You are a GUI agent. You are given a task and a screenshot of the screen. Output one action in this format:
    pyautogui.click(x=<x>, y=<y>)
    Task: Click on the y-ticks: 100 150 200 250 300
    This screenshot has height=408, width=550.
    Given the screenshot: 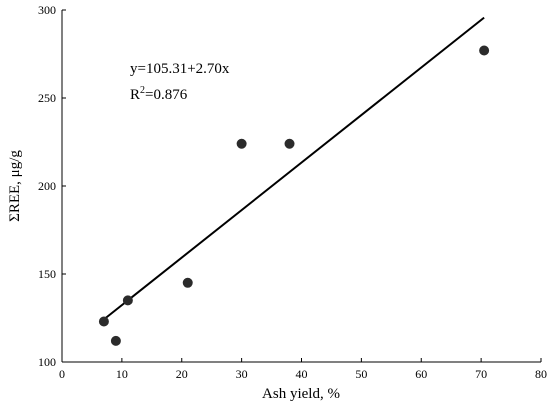 What is the action you would take?
    pyautogui.click(x=52, y=186)
    